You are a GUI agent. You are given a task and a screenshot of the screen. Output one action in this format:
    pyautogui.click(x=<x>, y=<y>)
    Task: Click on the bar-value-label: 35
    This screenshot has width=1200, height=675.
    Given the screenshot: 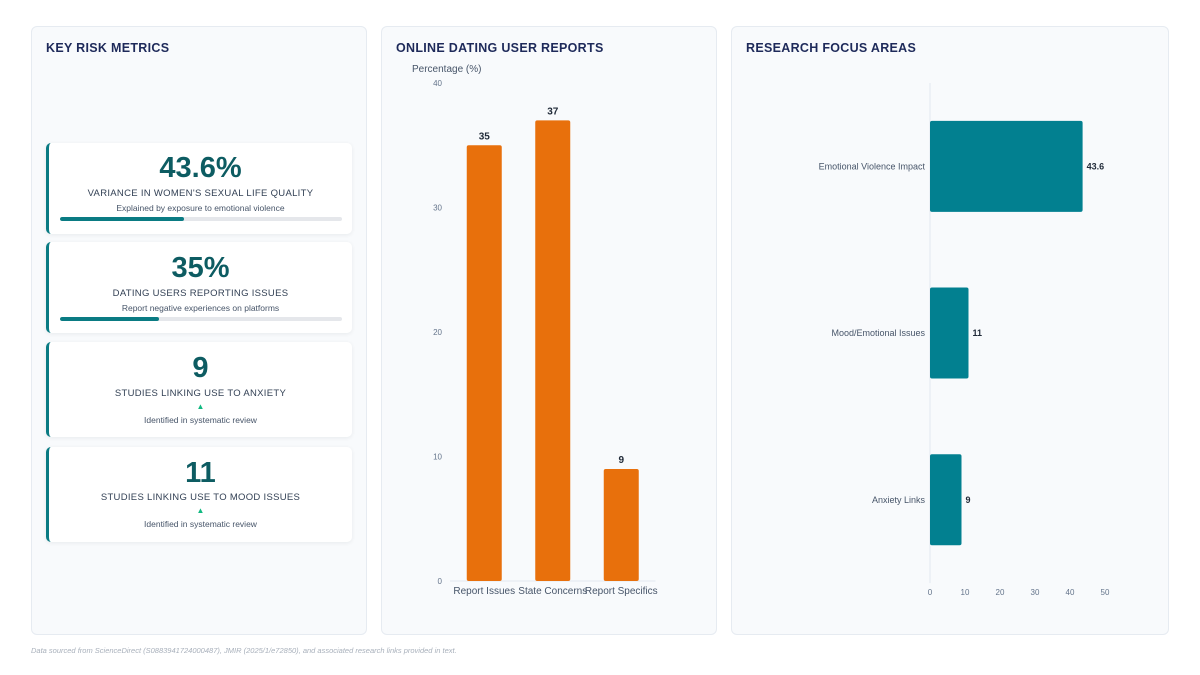 What is the action you would take?
    pyautogui.click(x=485, y=136)
    